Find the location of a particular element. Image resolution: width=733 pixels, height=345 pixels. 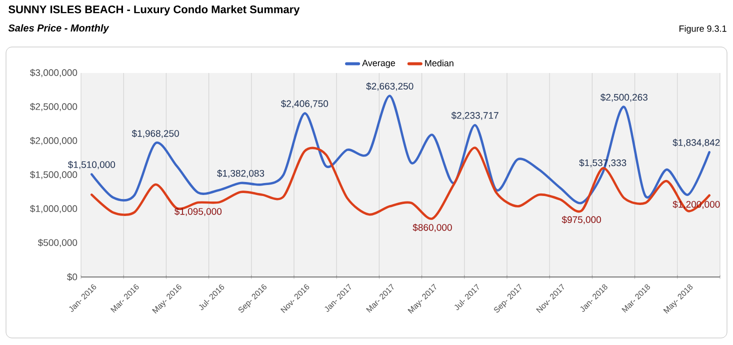

chart-title: SUNNY ISLES BEACH - Luxury Condo Market Summary is located at coordinates (154, 10).